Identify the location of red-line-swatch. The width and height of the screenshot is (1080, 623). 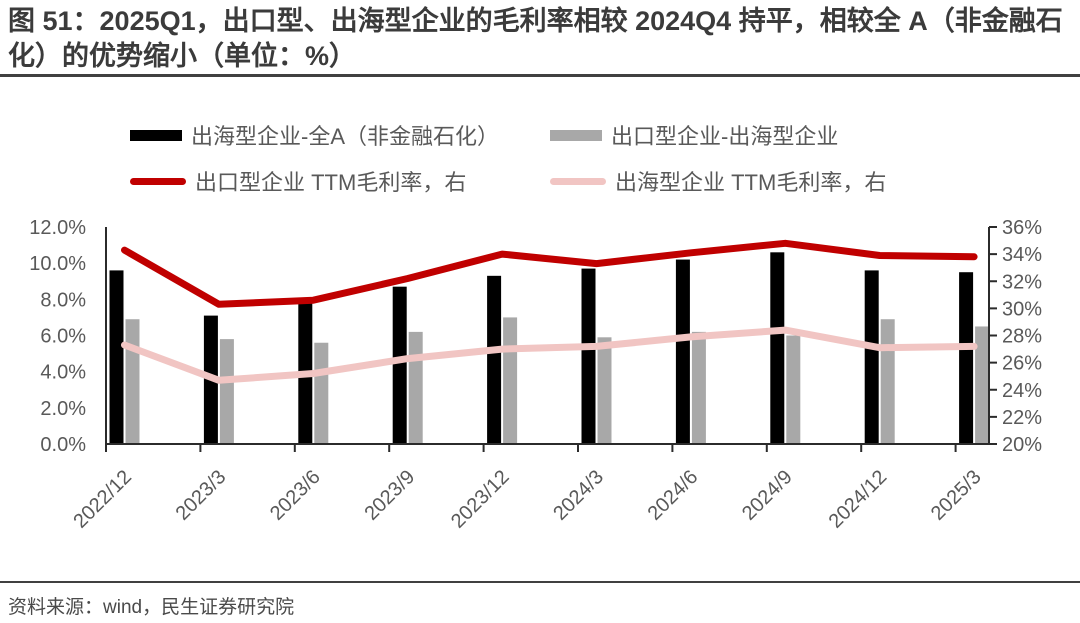
(158, 181).